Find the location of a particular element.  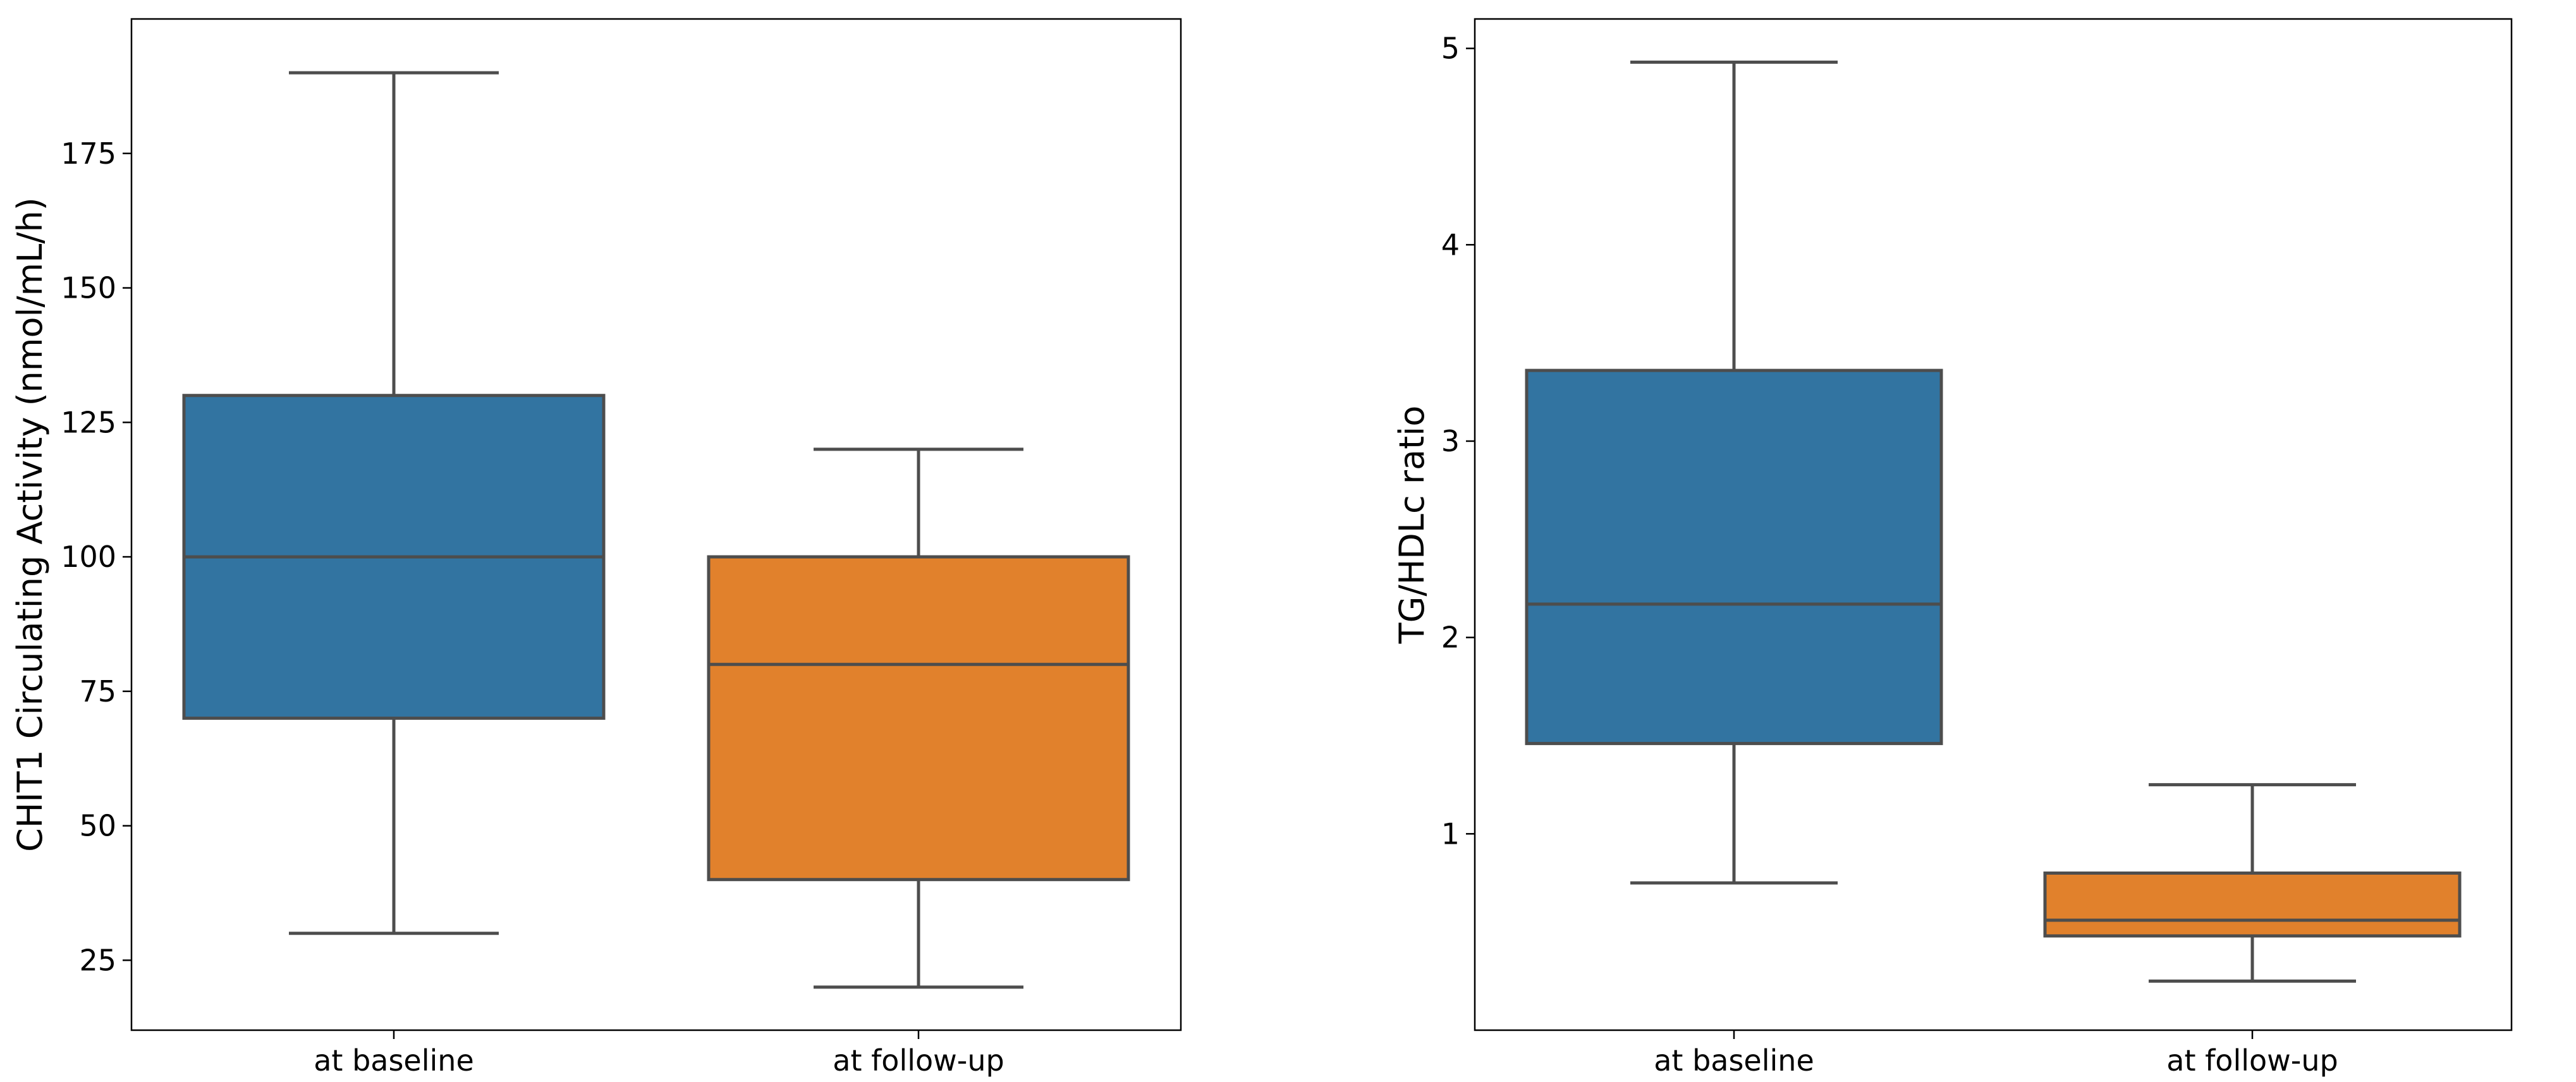

y-ticks: 25 50 75 100 125 150 175 is located at coordinates (96, 557).